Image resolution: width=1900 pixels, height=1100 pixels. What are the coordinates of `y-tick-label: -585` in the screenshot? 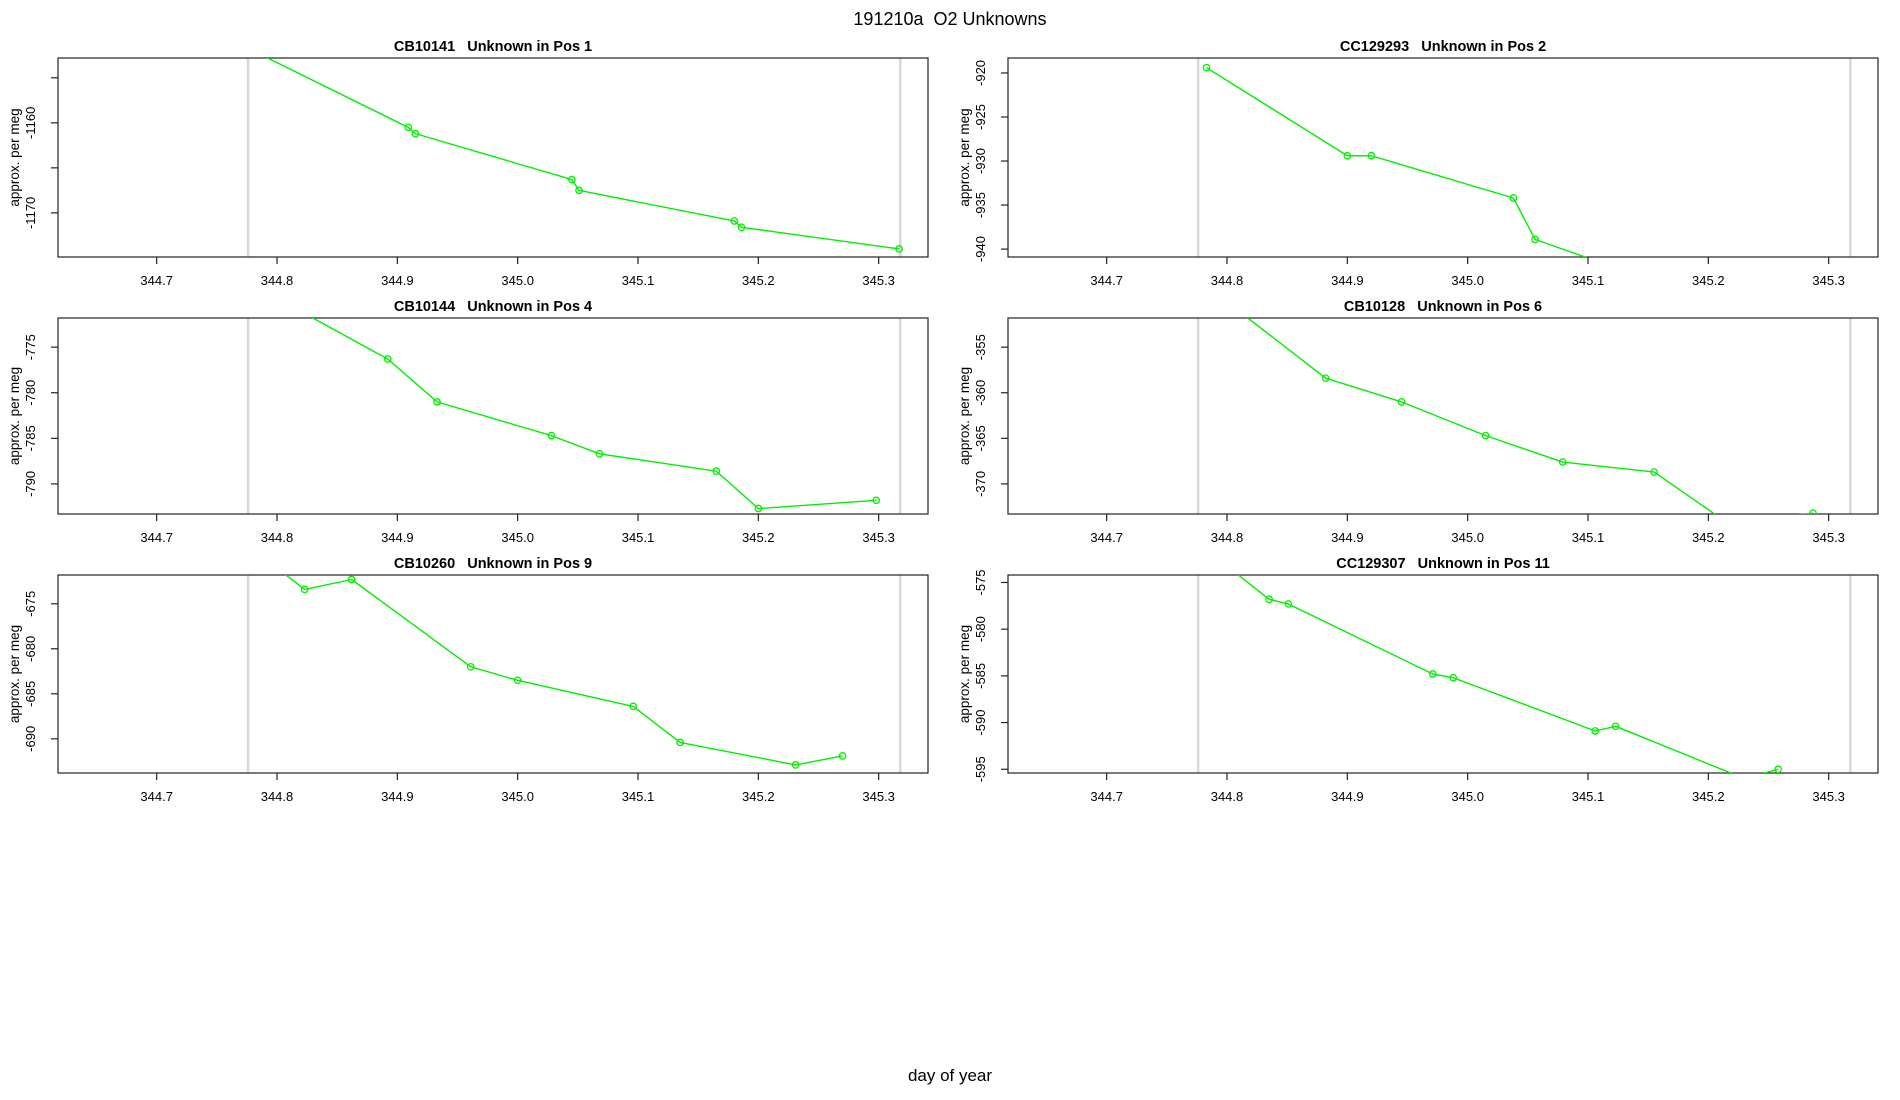 It's located at (980, 676).